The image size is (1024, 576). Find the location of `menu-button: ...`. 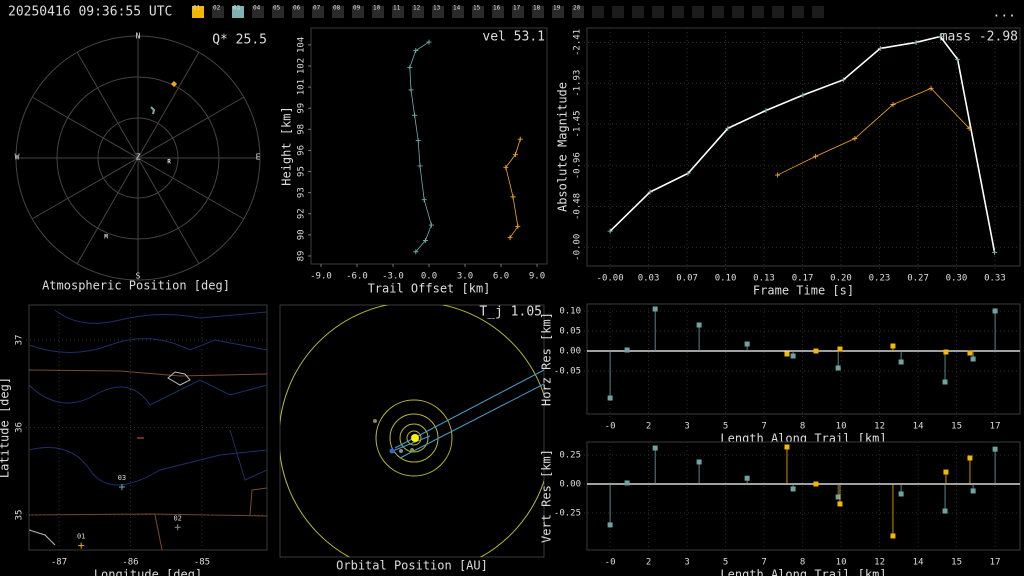

menu-button: ... is located at coordinates (1004, 13).